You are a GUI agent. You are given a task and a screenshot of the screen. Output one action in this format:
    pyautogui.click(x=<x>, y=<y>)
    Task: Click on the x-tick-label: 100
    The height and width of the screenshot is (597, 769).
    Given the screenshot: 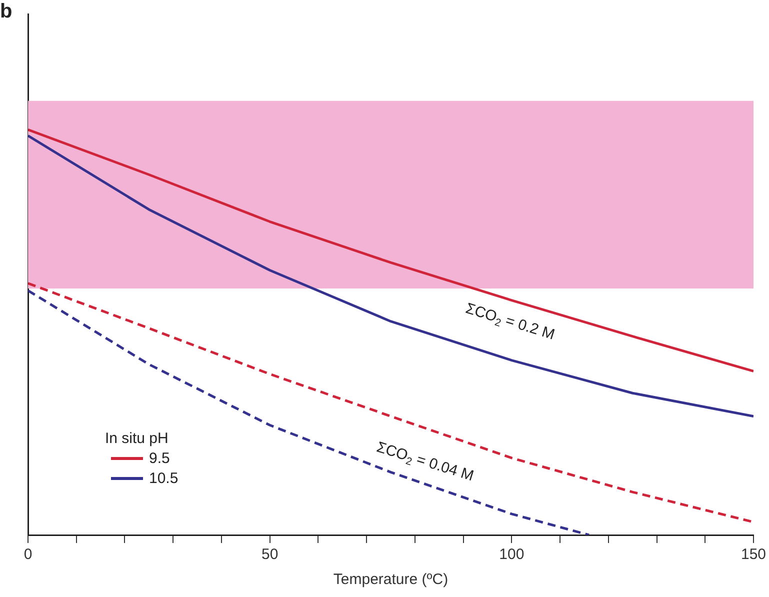 What is the action you would take?
    pyautogui.click(x=511, y=555)
    